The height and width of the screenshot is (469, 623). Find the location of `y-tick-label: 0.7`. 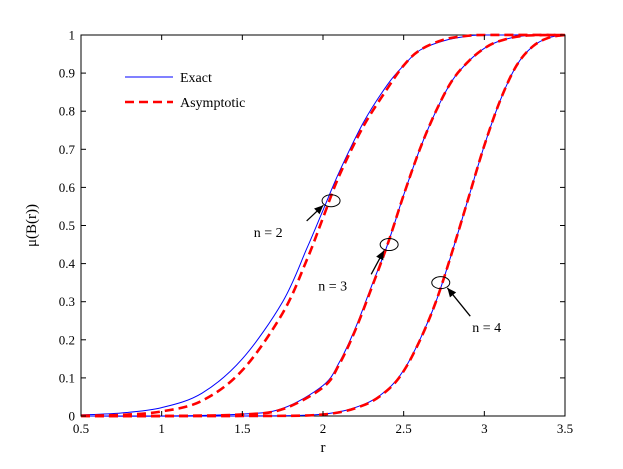

y-tick-label: 0.7 is located at coordinates (67, 149).